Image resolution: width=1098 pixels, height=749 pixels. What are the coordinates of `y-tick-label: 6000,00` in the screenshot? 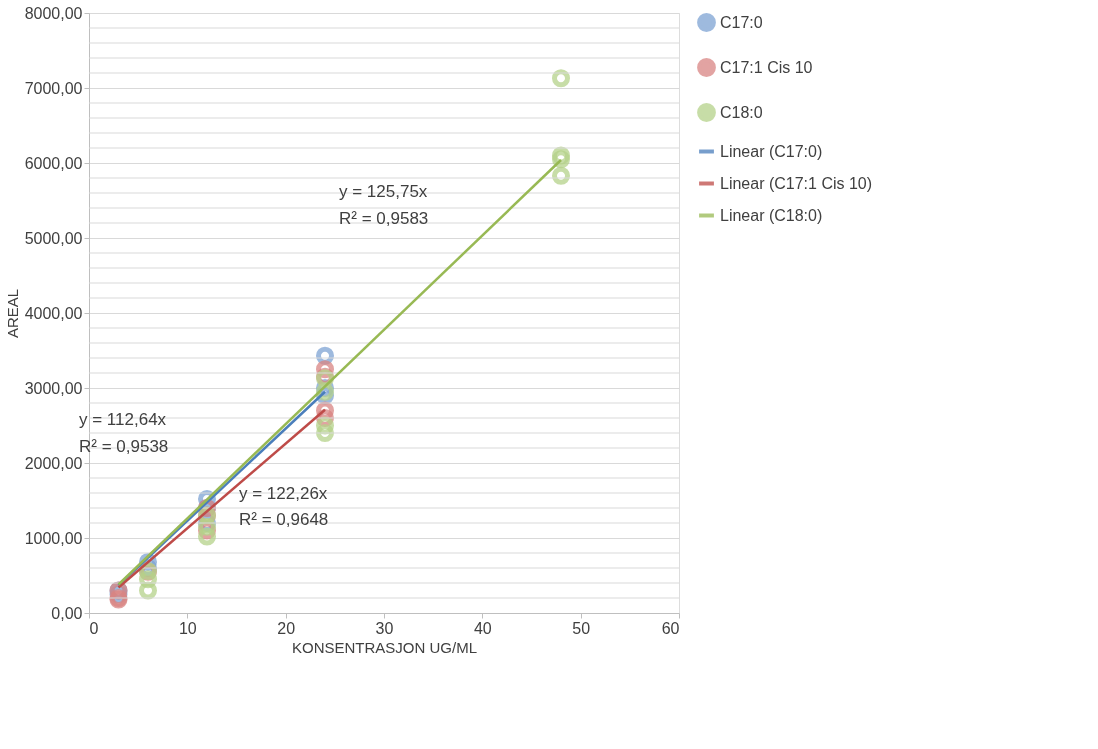 It's located at (53, 163).